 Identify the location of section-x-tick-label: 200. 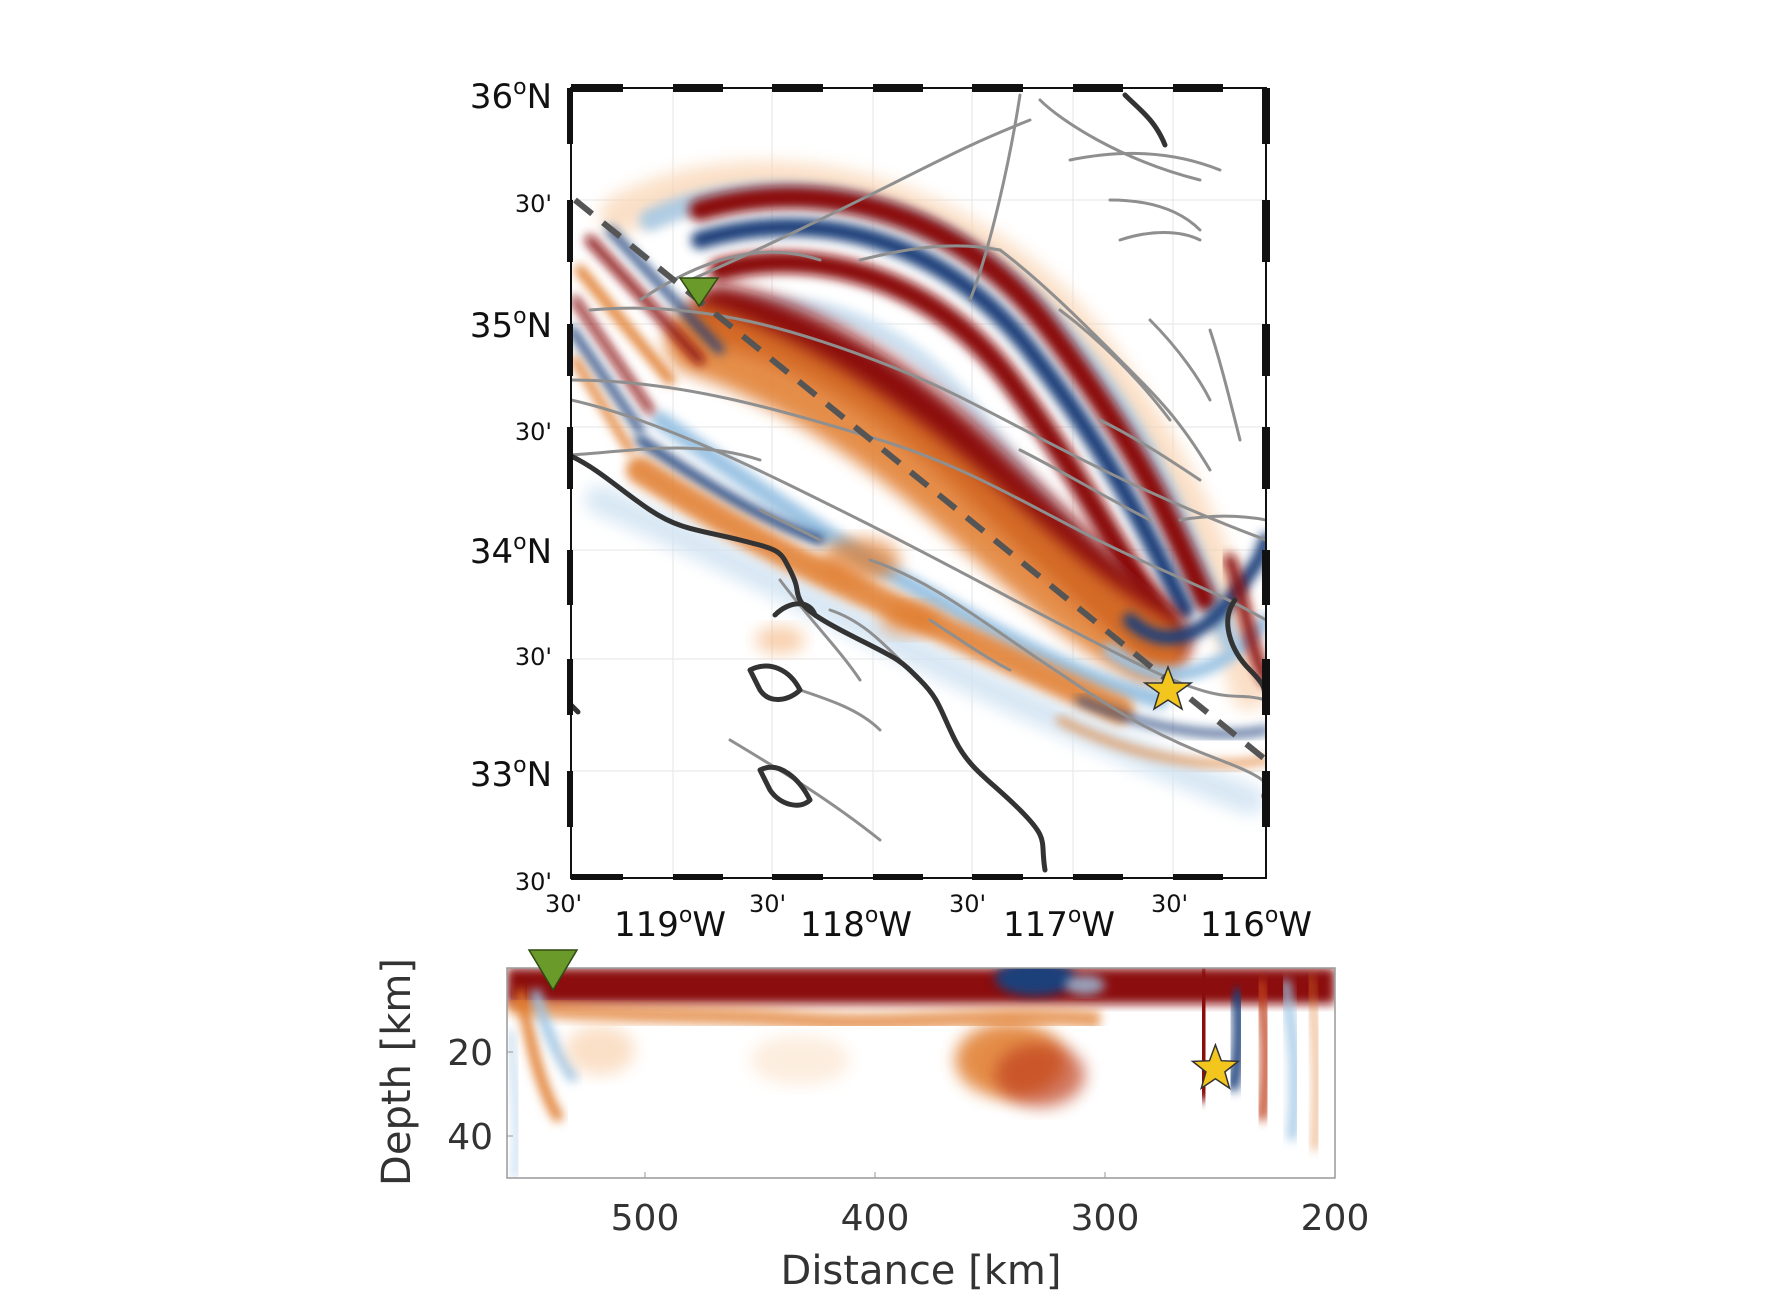
(1335, 1218).